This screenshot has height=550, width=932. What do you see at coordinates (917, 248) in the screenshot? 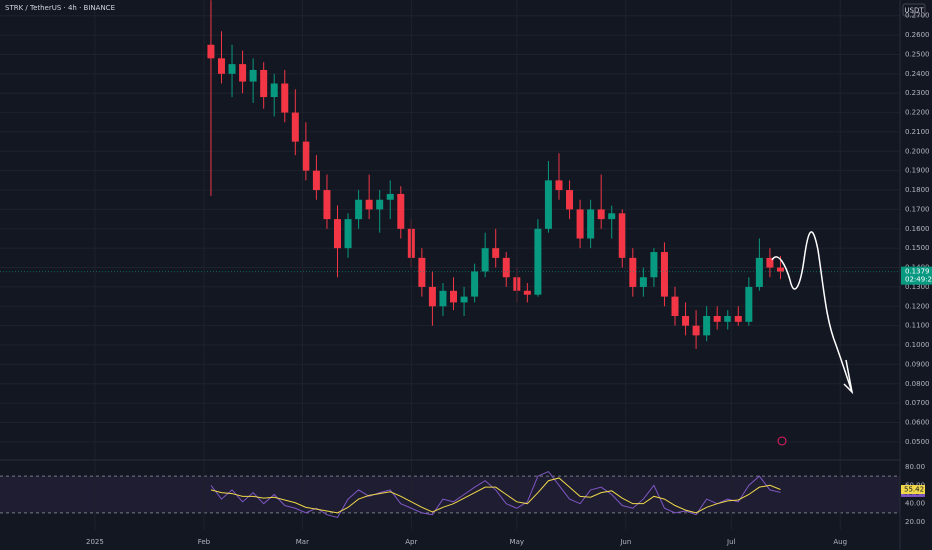
I see `y-tick-label: 0.1500` at bounding box center [917, 248].